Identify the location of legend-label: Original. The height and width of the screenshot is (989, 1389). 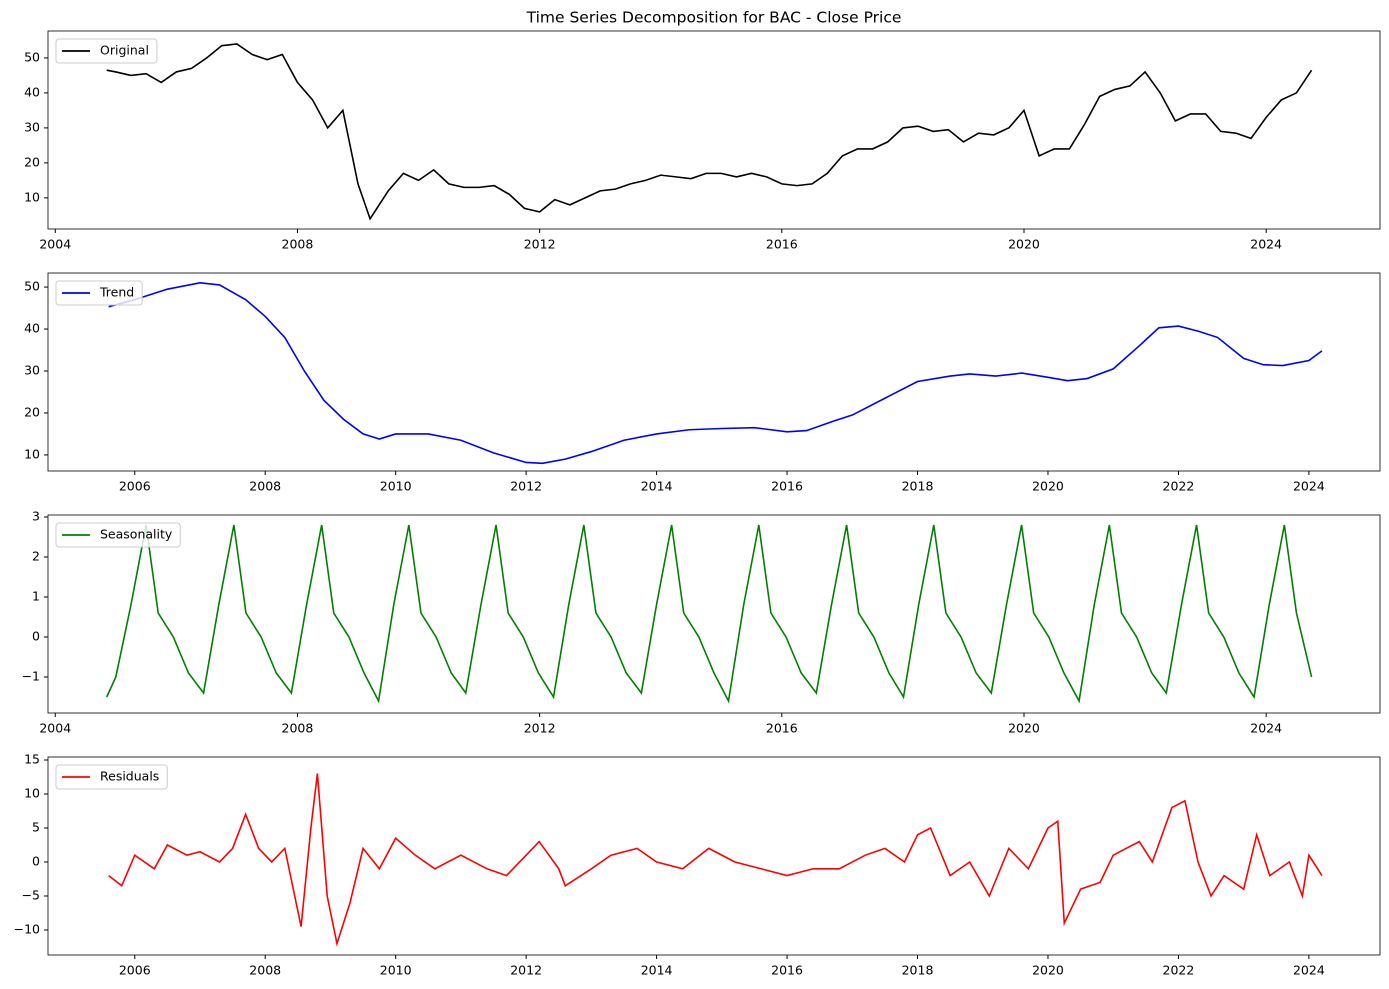
(124, 50).